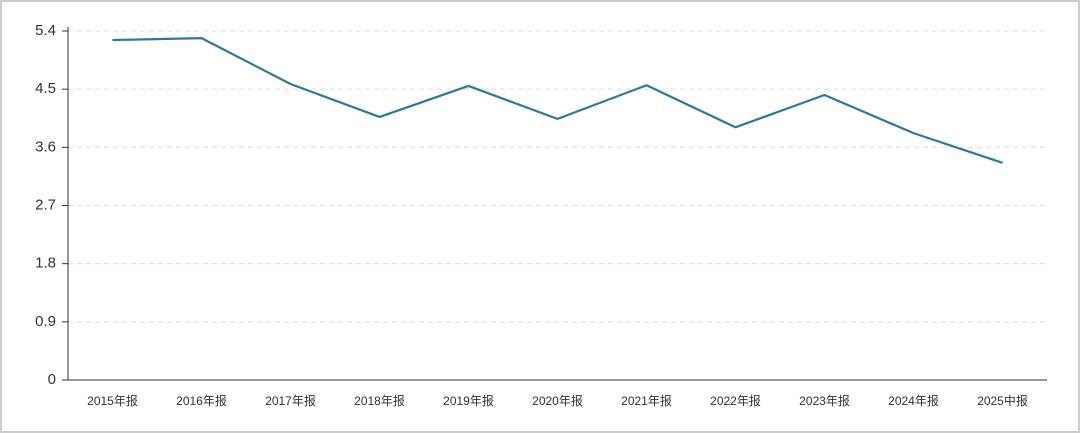 This screenshot has height=433, width=1080. What do you see at coordinates (45, 321) in the screenshot?
I see `y-tick-label: 0.9` at bounding box center [45, 321].